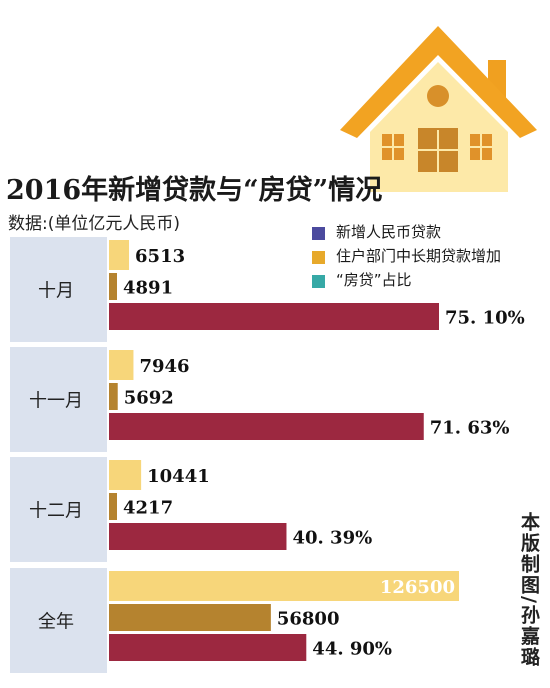 The width and height of the screenshot is (550, 688). I want to click on category-label: 十一月, so click(56, 401).